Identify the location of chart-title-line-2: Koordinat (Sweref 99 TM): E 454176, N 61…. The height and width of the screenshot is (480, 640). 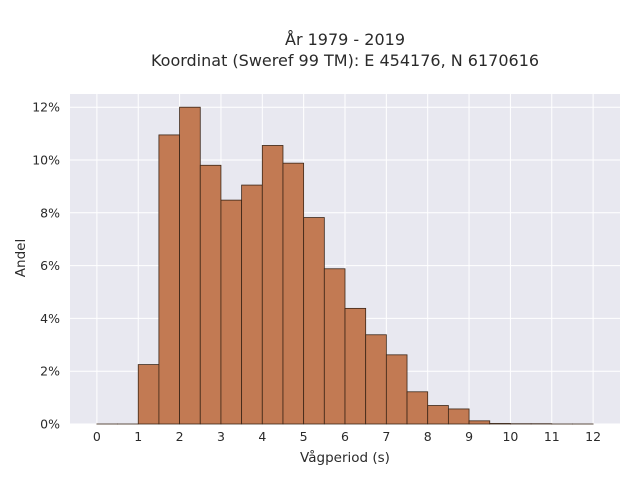
(345, 60).